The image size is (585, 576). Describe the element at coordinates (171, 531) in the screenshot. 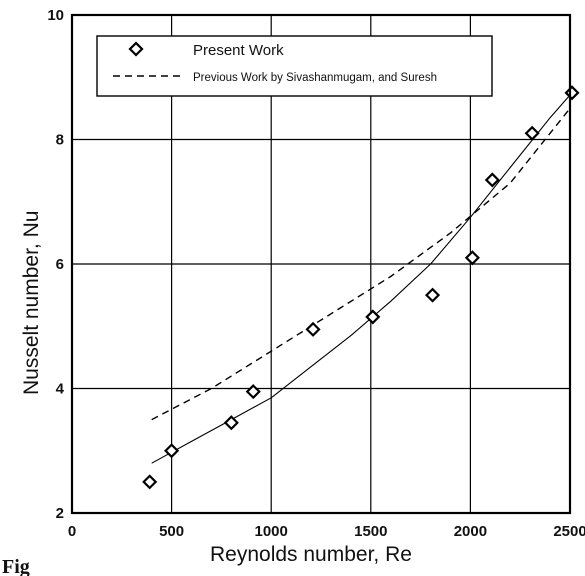

I see `x-tick-label: 500` at that location.